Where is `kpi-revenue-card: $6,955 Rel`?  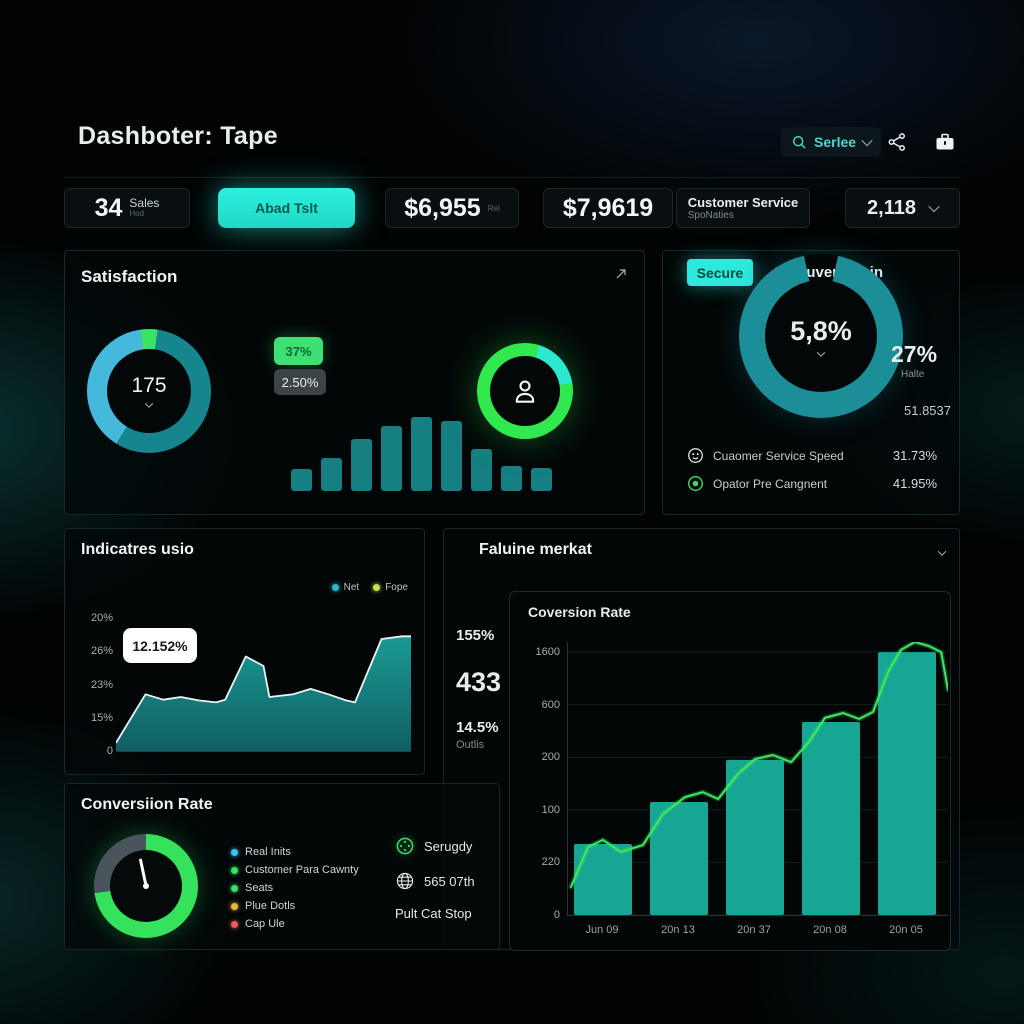
kpi-revenue-card: $6,955 Rel is located at coordinates (452, 208).